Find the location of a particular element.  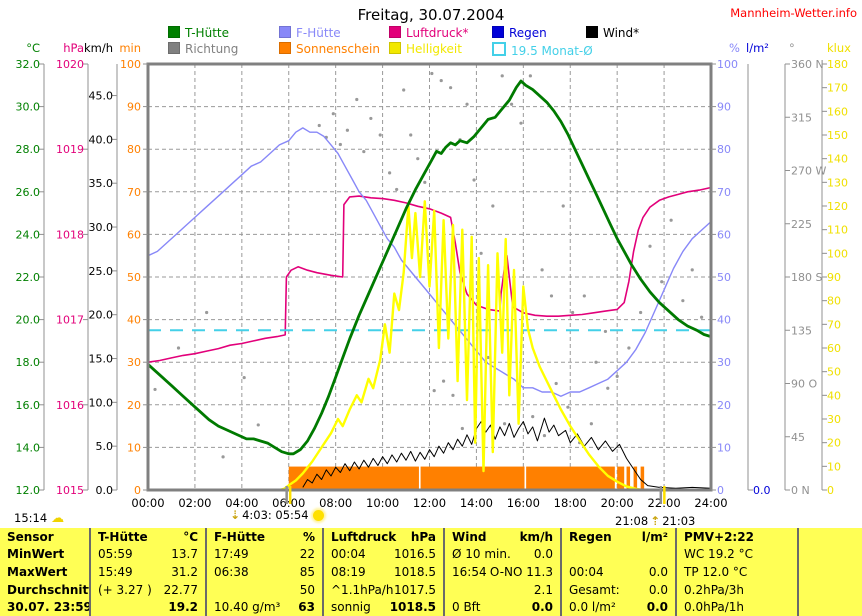

axis-tick-label: 30.0 is located at coordinates (101, 227).